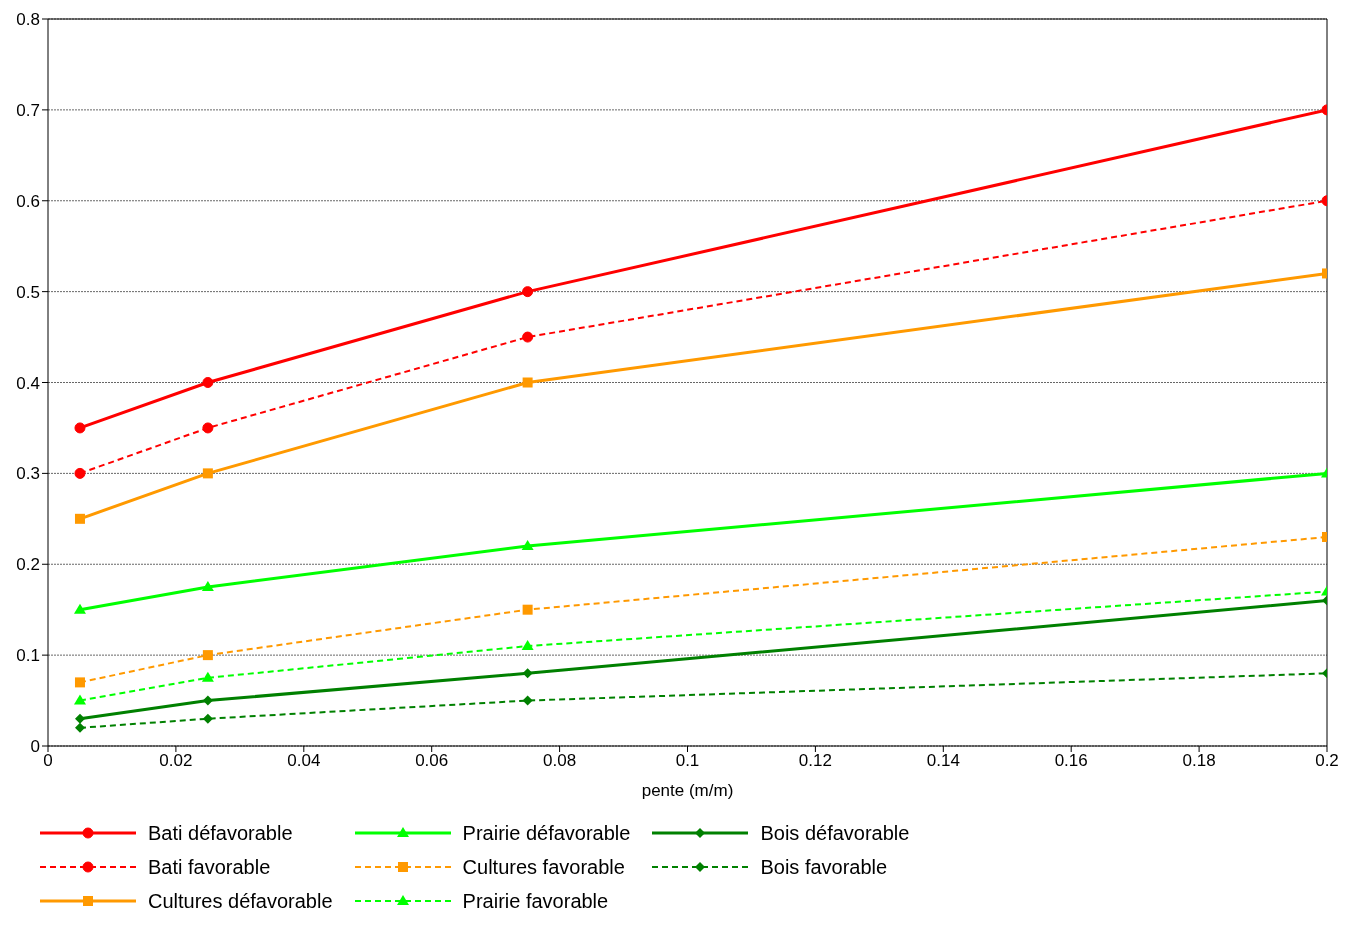  What do you see at coordinates (28, 201) in the screenshot?
I see `y-tick-label: 0.6` at bounding box center [28, 201].